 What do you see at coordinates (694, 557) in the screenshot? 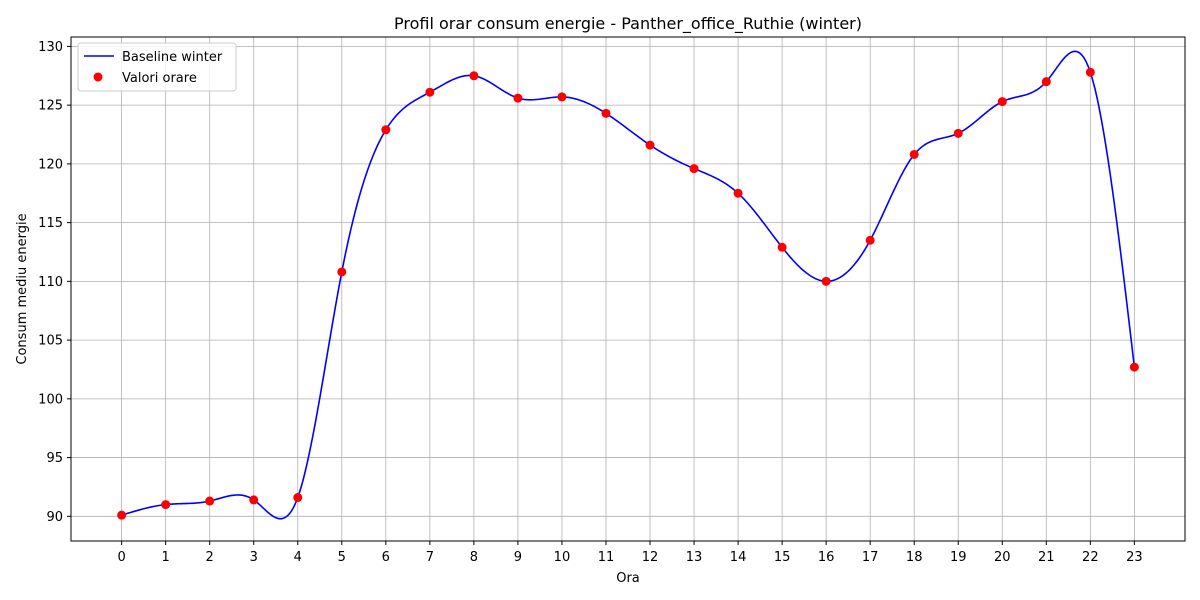
I see `x-tick-label: 13` at bounding box center [694, 557].